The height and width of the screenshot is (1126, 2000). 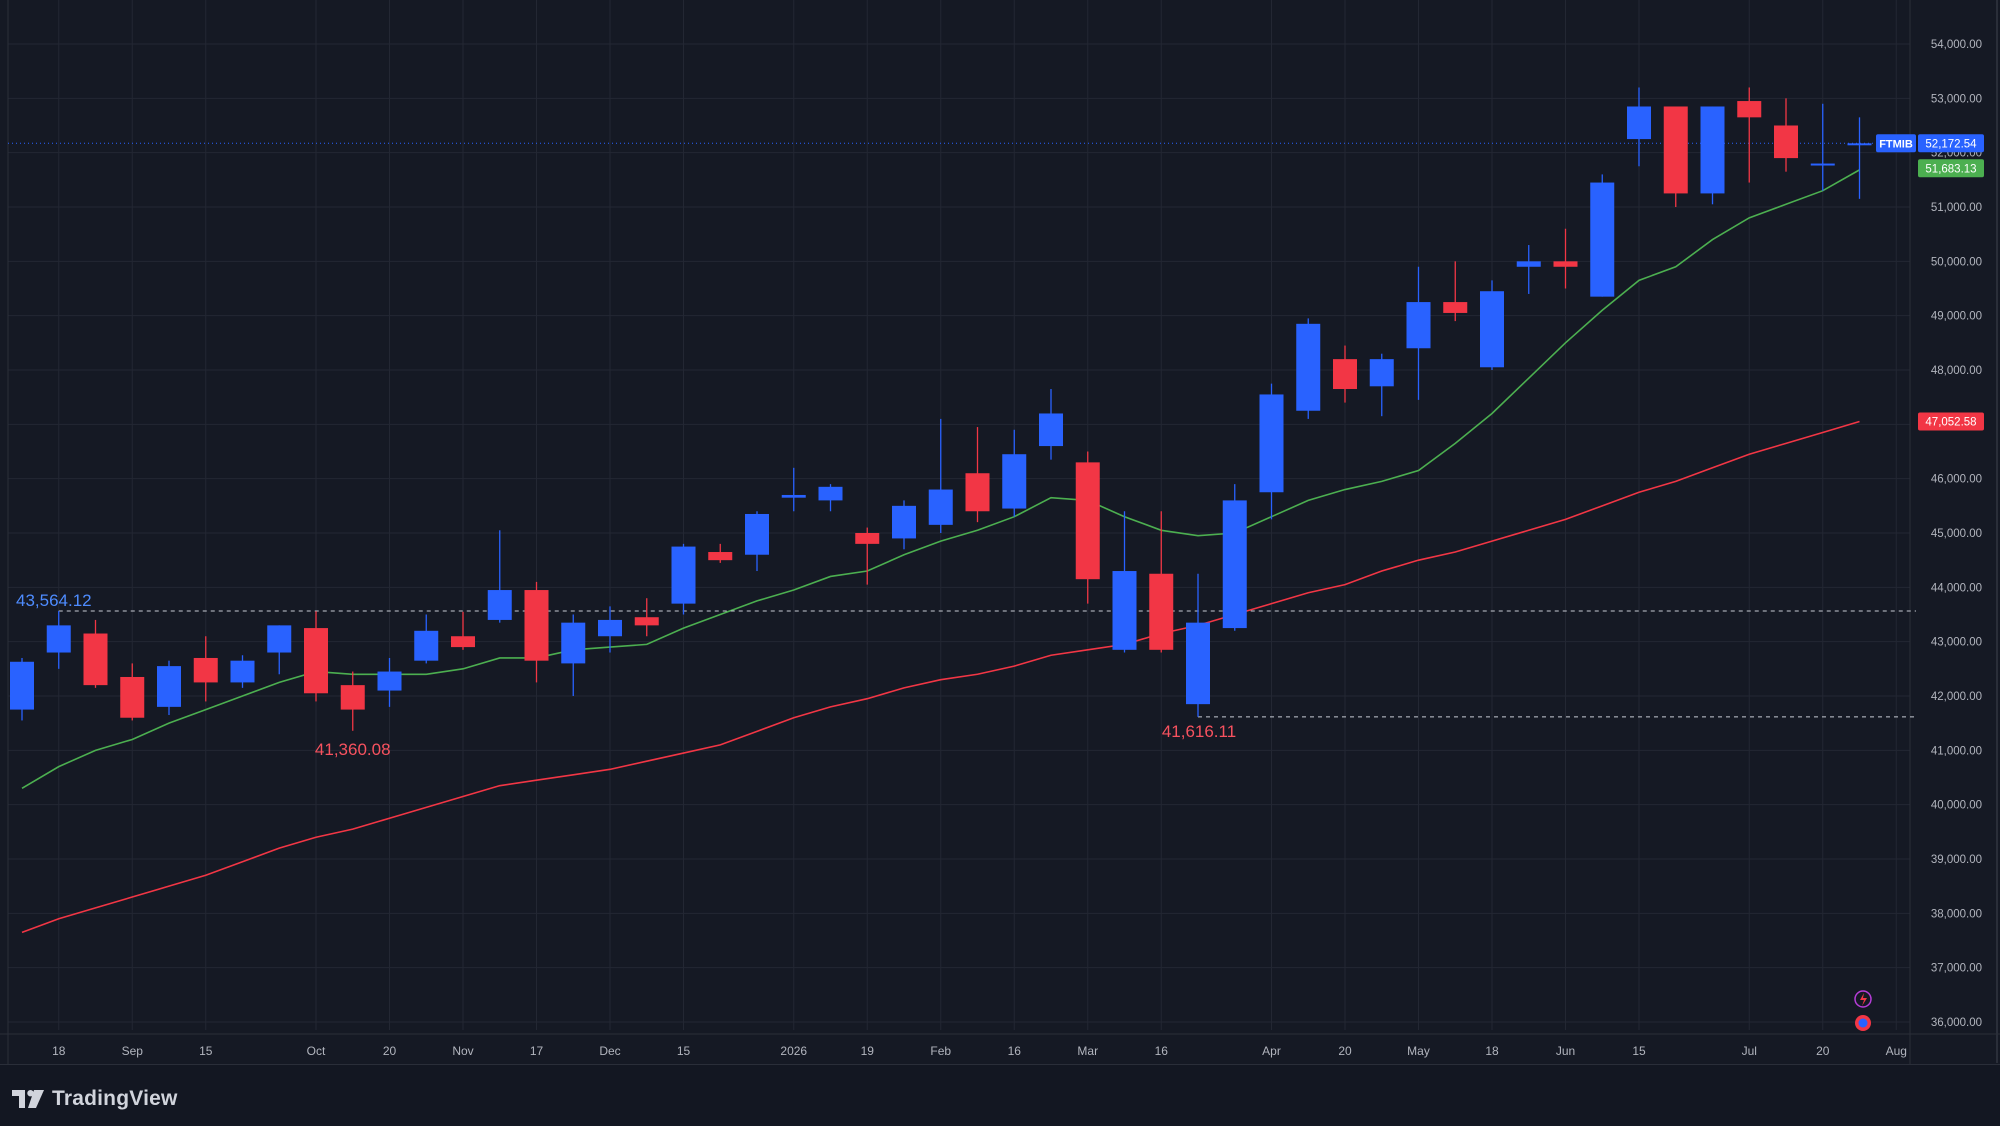 I want to click on event-dot-inner-icon, so click(x=1863, y=1023).